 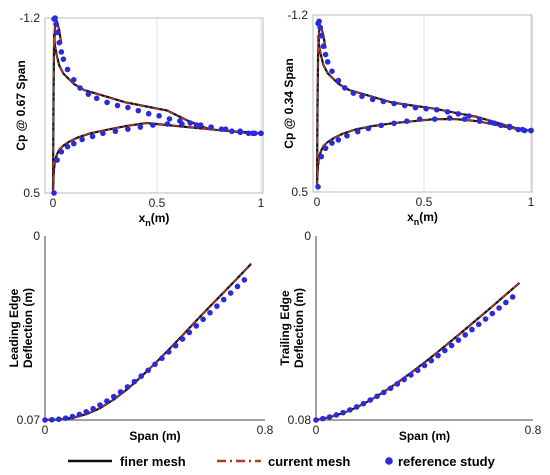 I want to click on y-tick-label: 0, so click(x=36, y=236).